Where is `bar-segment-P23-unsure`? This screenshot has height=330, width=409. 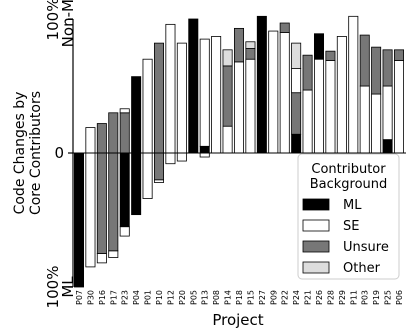 bar-segment-P23-unsure is located at coordinates (124, 133).